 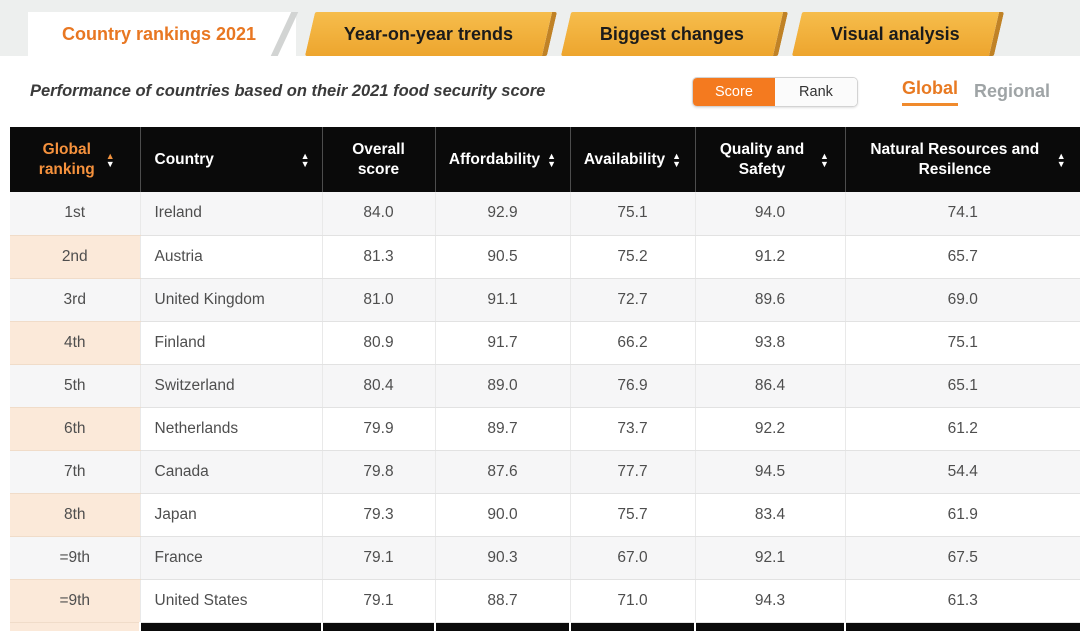 I want to click on score-cell: 94.3, so click(x=770, y=601).